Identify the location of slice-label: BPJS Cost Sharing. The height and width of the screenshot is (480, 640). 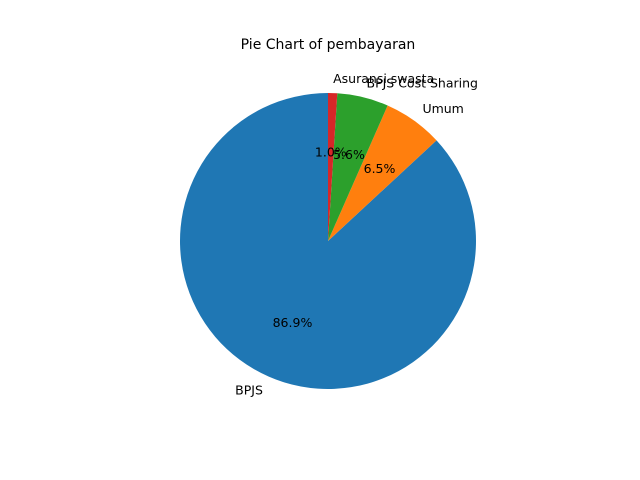
(422, 82).